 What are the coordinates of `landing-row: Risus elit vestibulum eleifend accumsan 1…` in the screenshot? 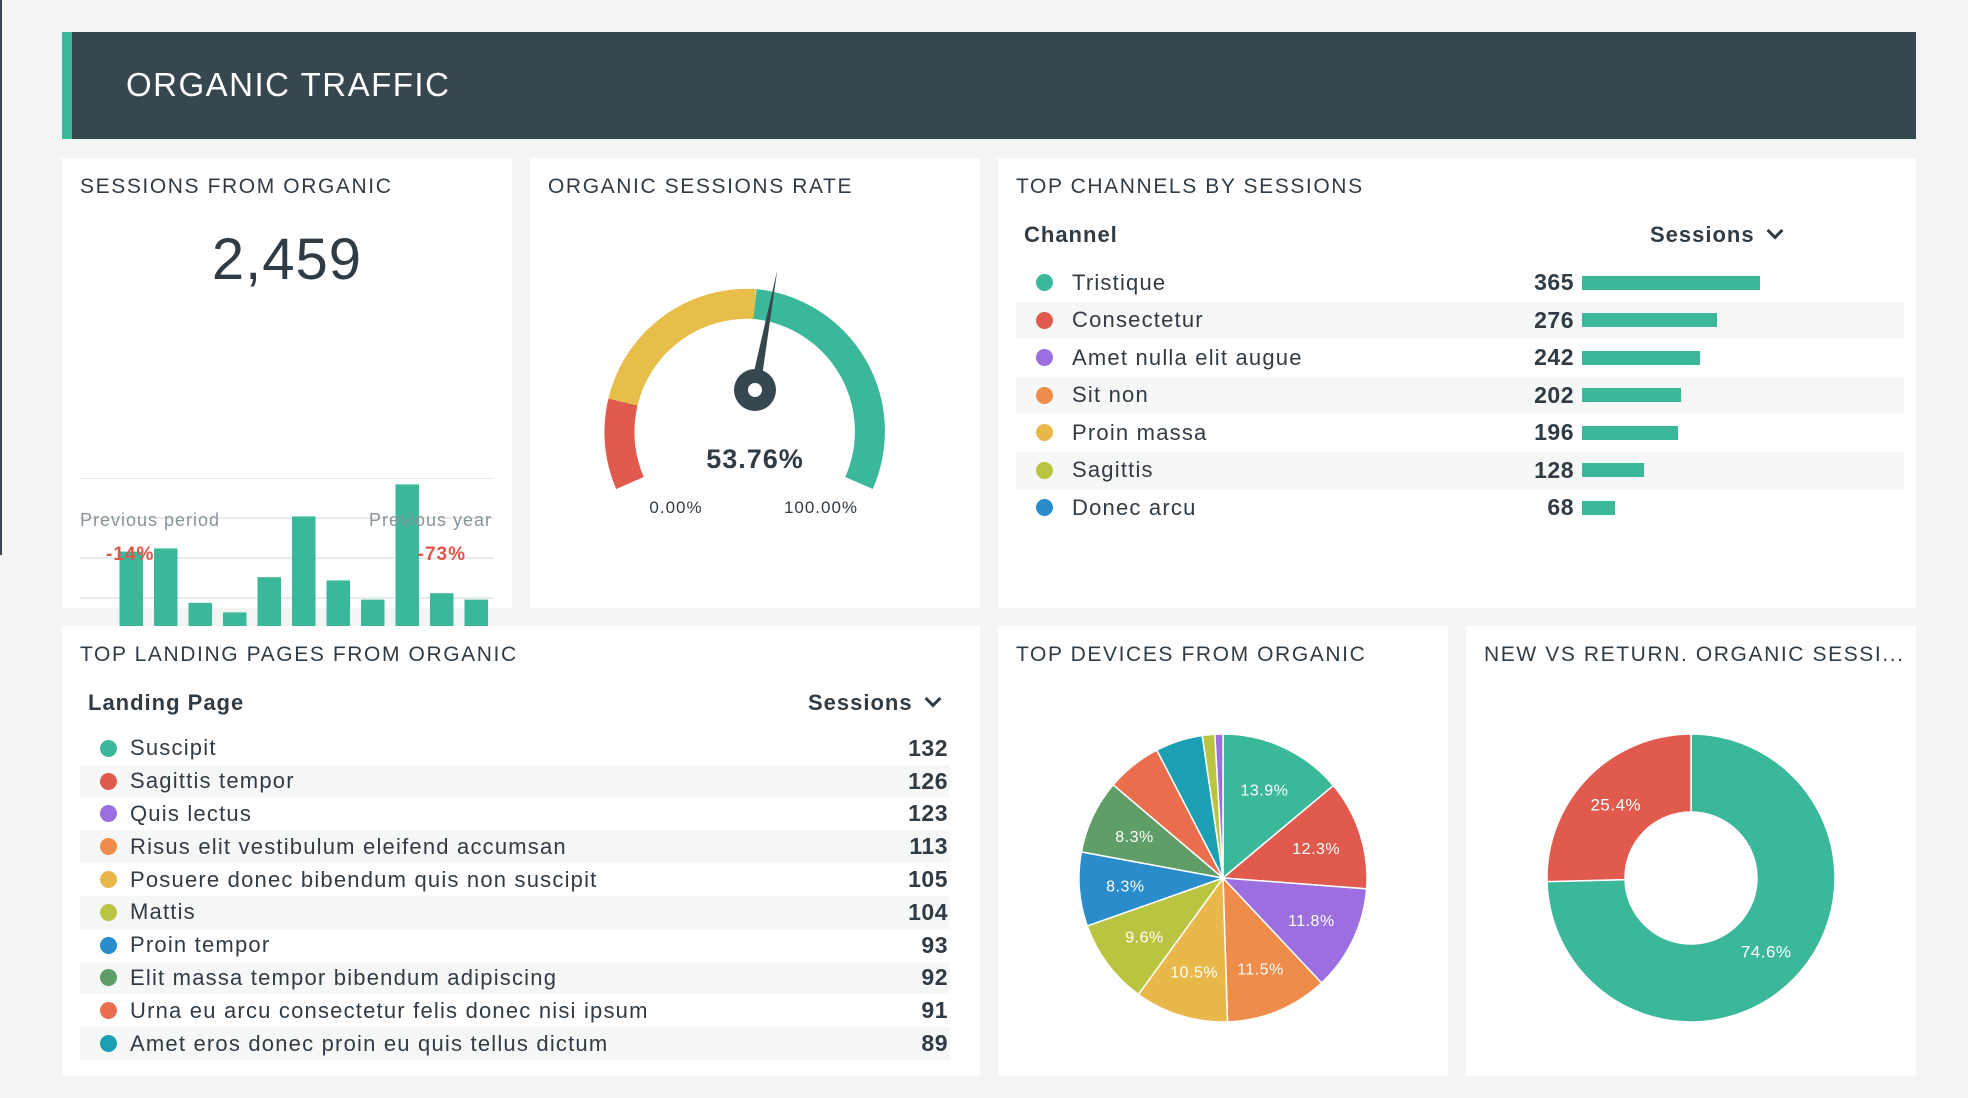 It's located at (515, 847).